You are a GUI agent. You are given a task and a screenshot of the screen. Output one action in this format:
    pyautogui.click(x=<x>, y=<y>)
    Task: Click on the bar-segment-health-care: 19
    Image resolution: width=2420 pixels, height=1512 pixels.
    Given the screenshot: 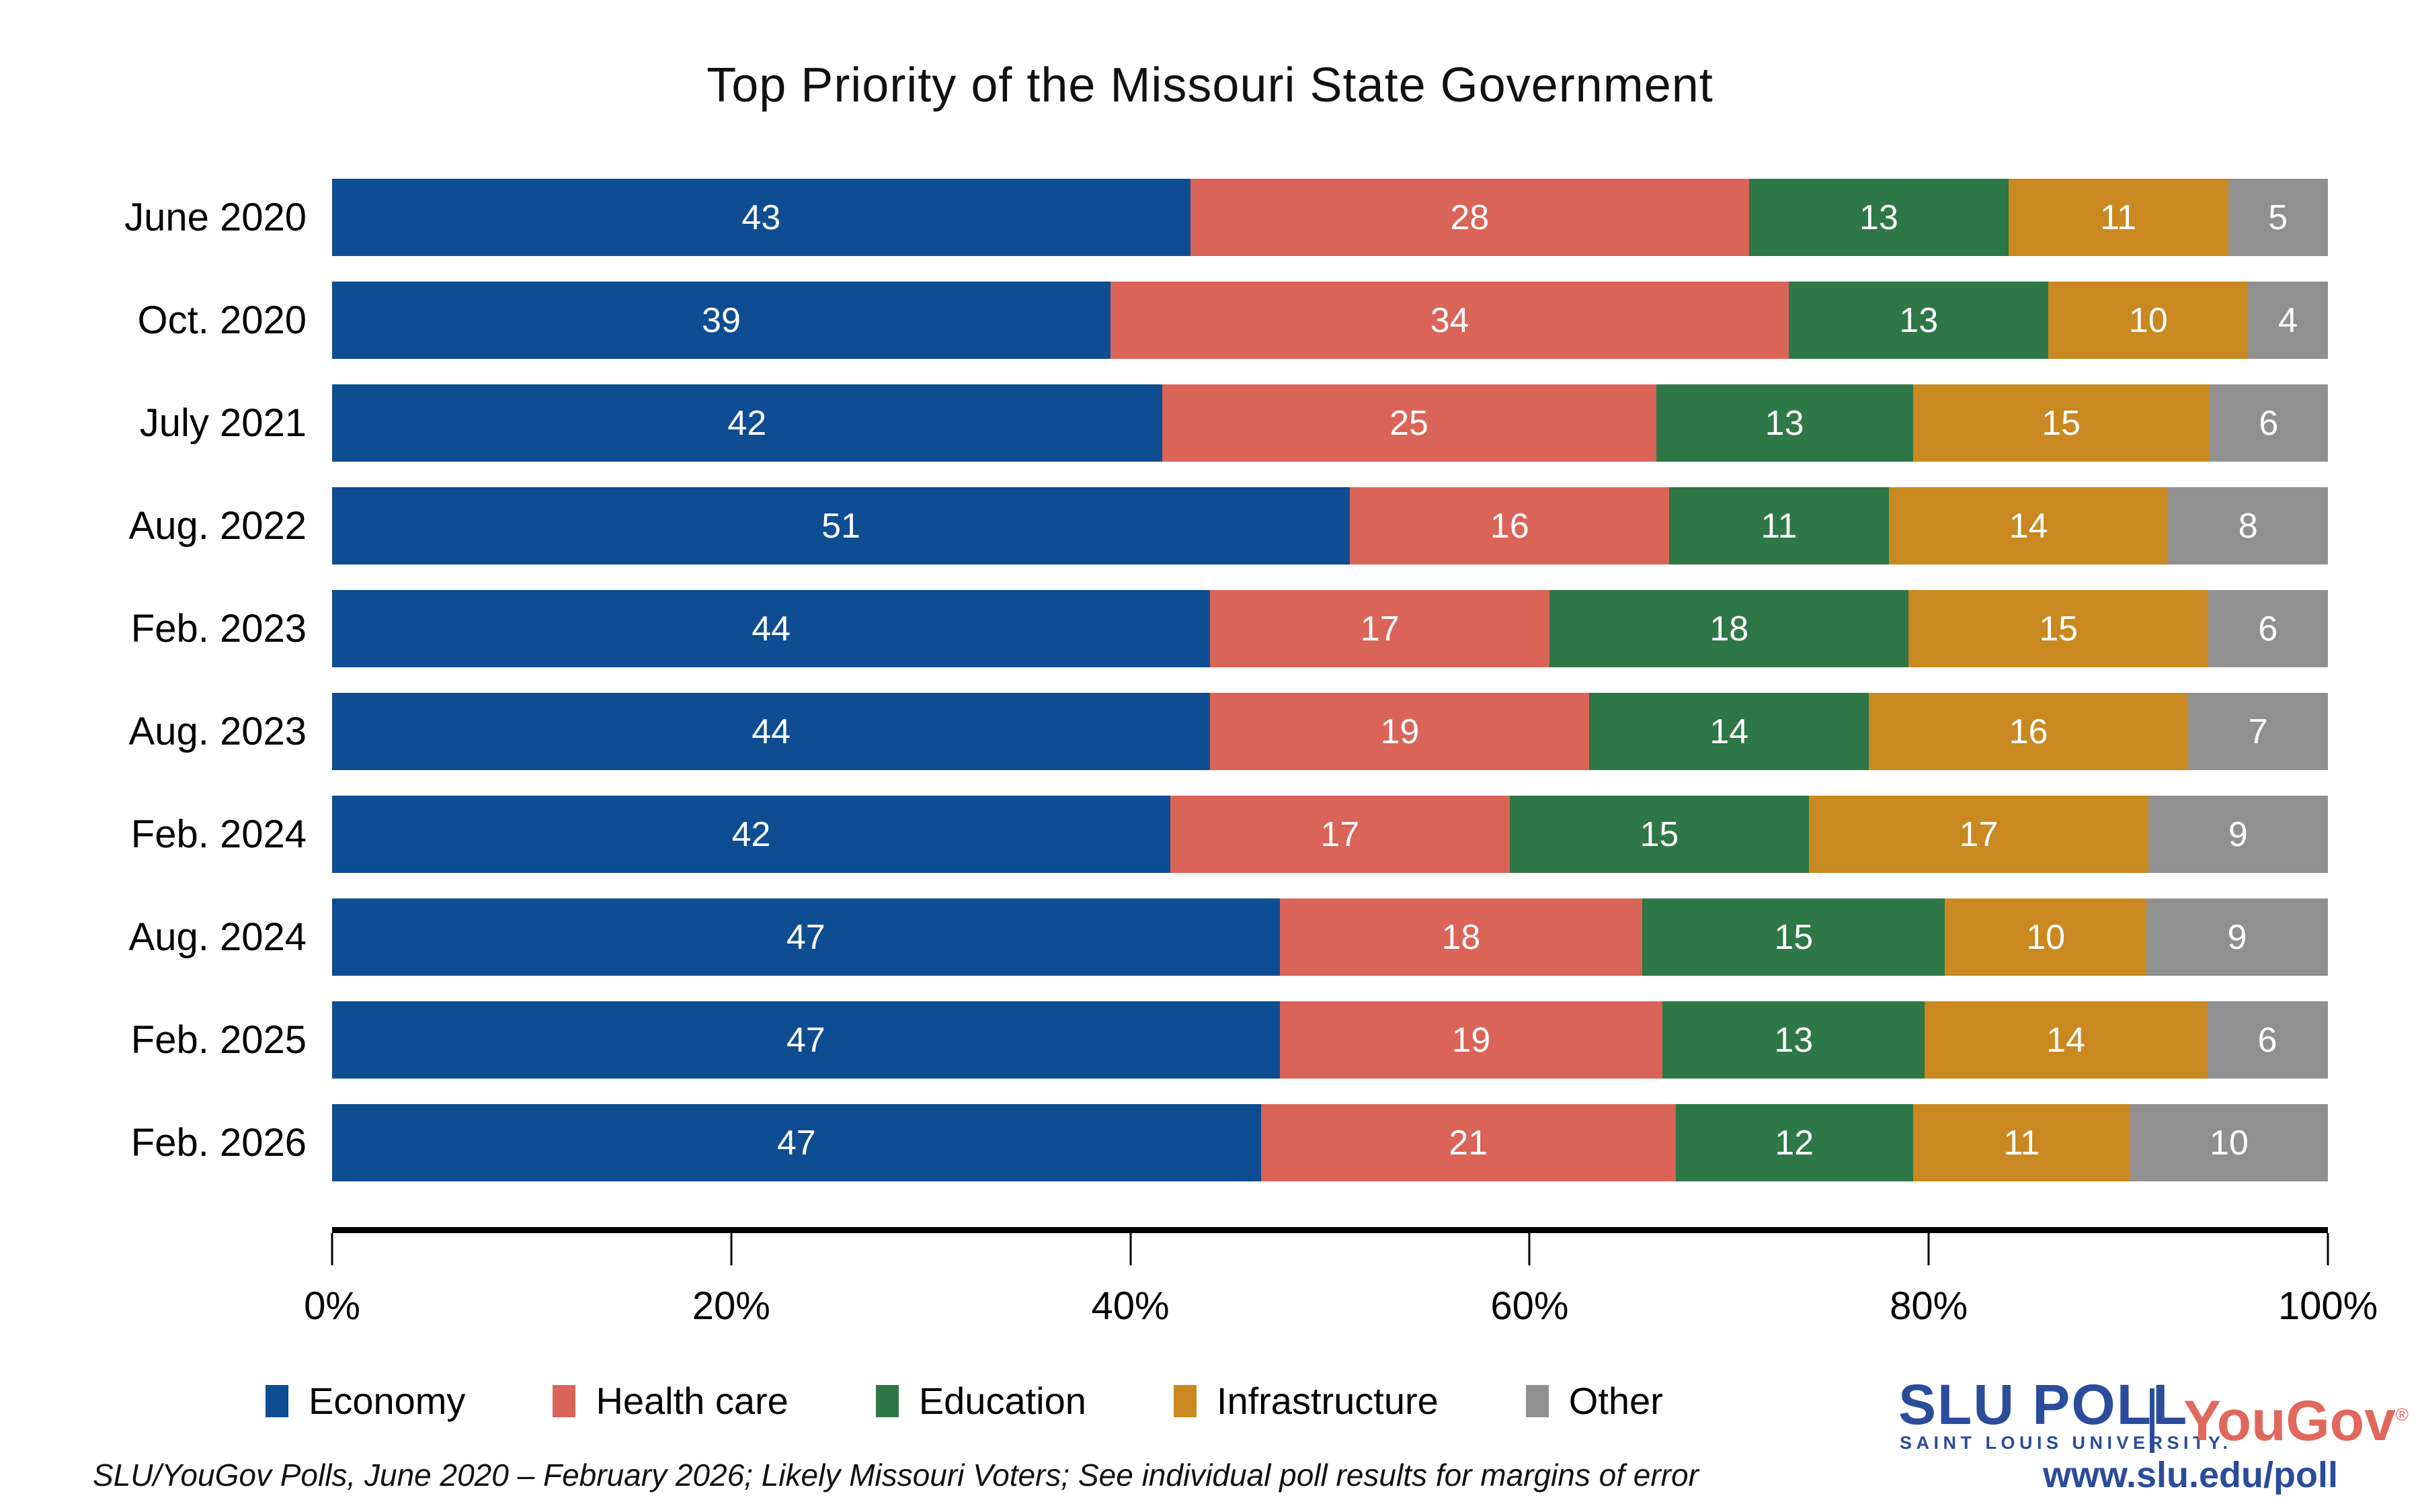 What is the action you would take?
    pyautogui.click(x=1400, y=732)
    